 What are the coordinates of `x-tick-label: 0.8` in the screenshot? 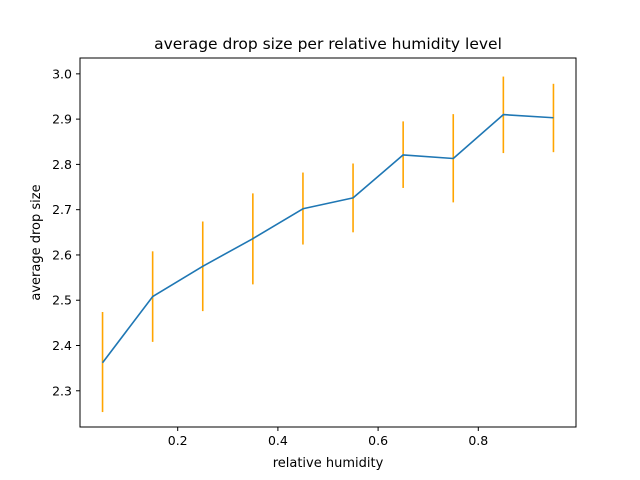 It's located at (478, 440).